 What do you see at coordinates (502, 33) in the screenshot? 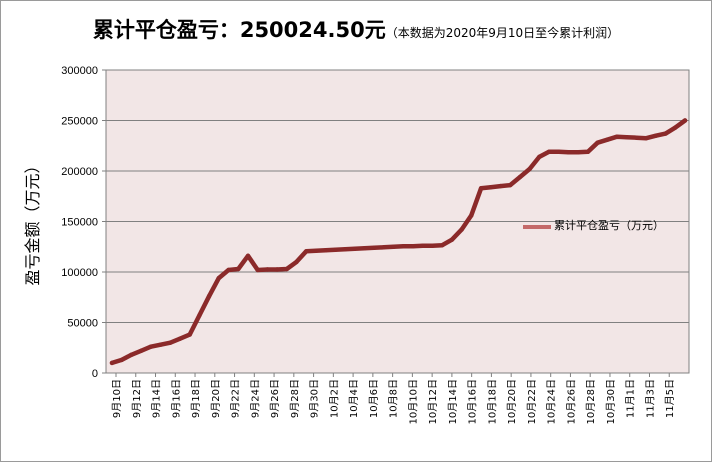
I see `chart-title-note: （本数据为2020年9月10日至今累计利润）` at bounding box center [502, 33].